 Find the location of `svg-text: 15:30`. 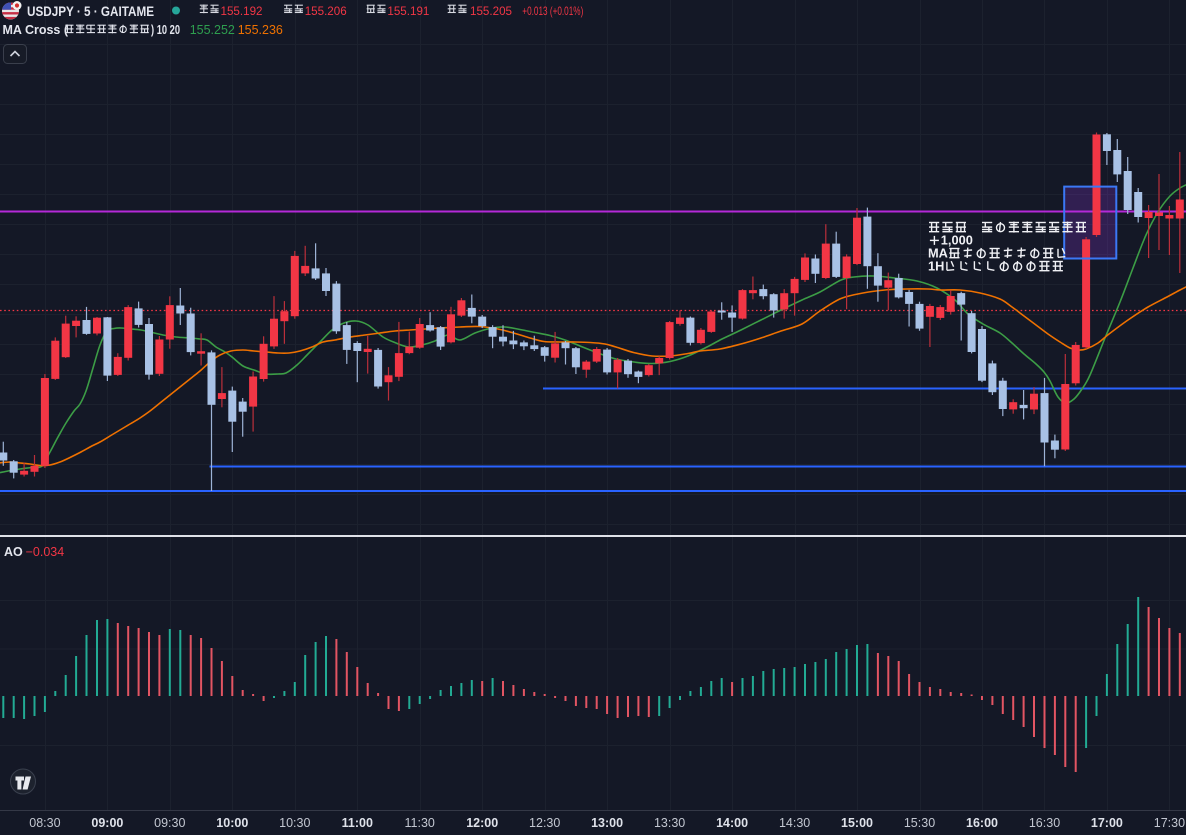

svg-text: 15:30 is located at coordinates (919, 823).